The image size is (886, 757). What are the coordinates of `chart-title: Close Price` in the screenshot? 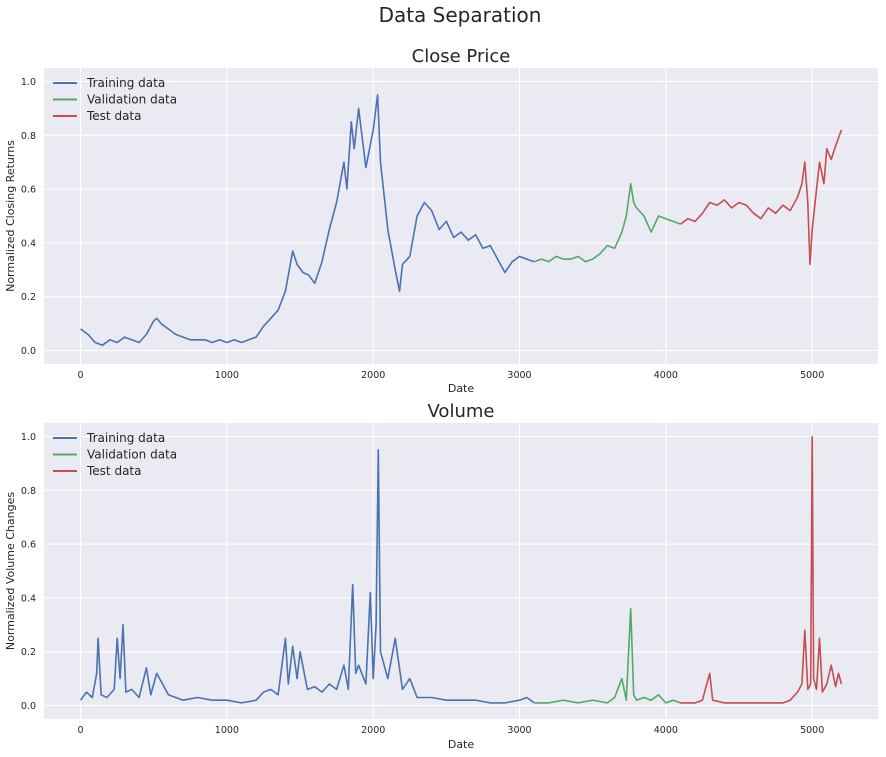 It's located at (461, 56).